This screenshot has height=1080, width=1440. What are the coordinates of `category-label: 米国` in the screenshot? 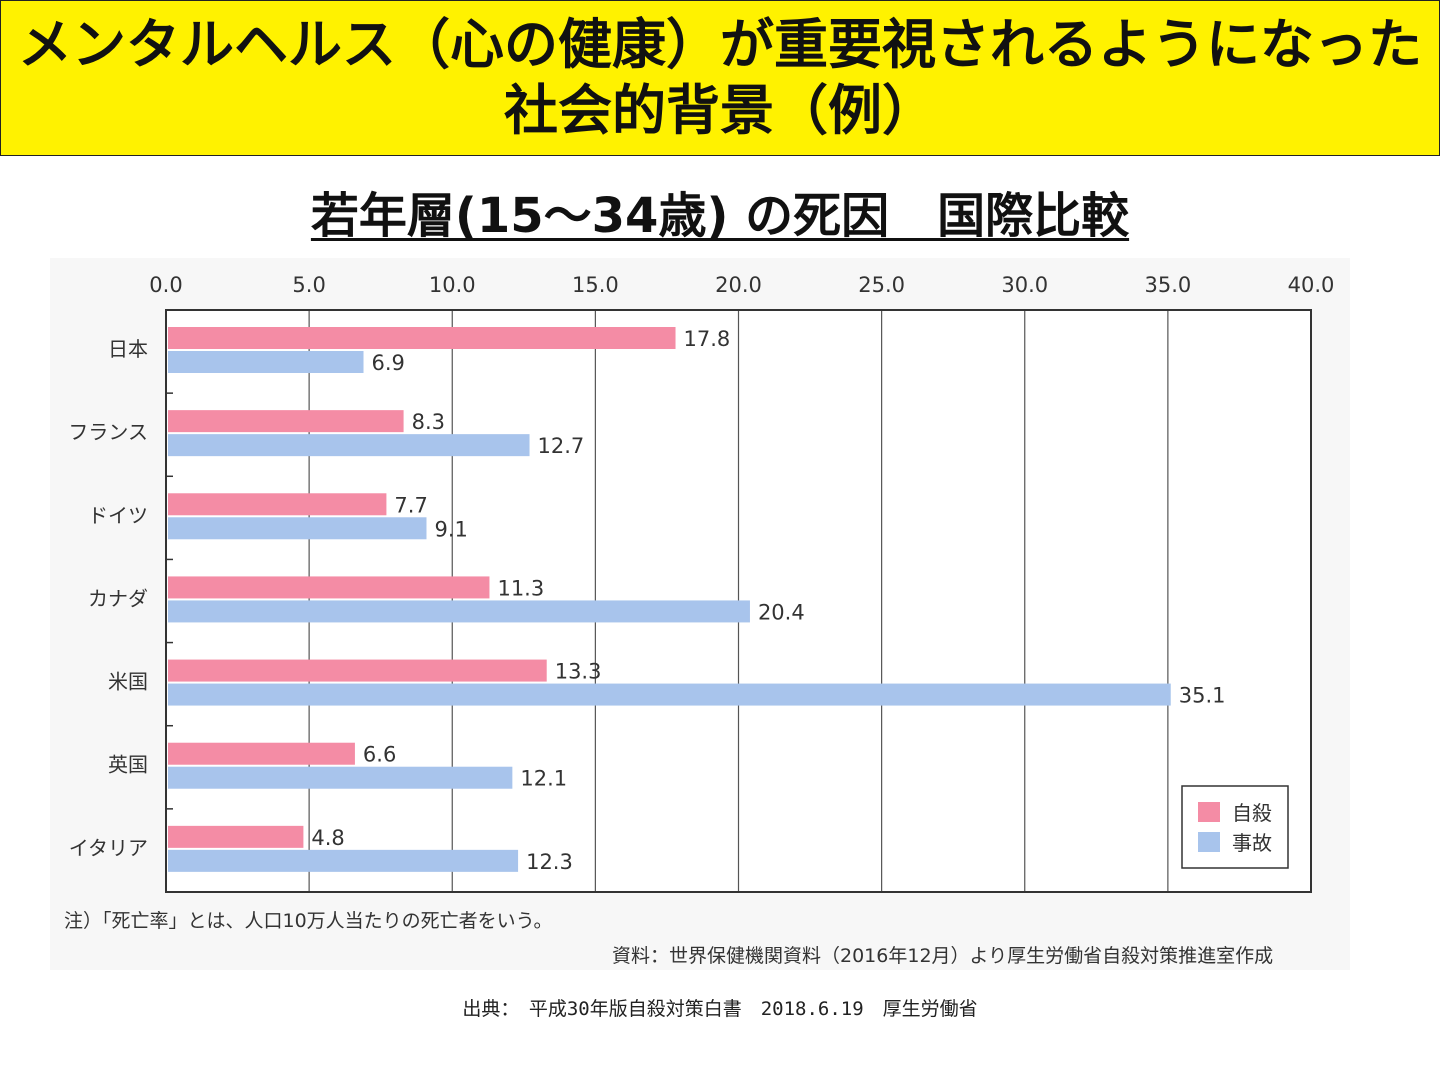 It's located at (128, 682).